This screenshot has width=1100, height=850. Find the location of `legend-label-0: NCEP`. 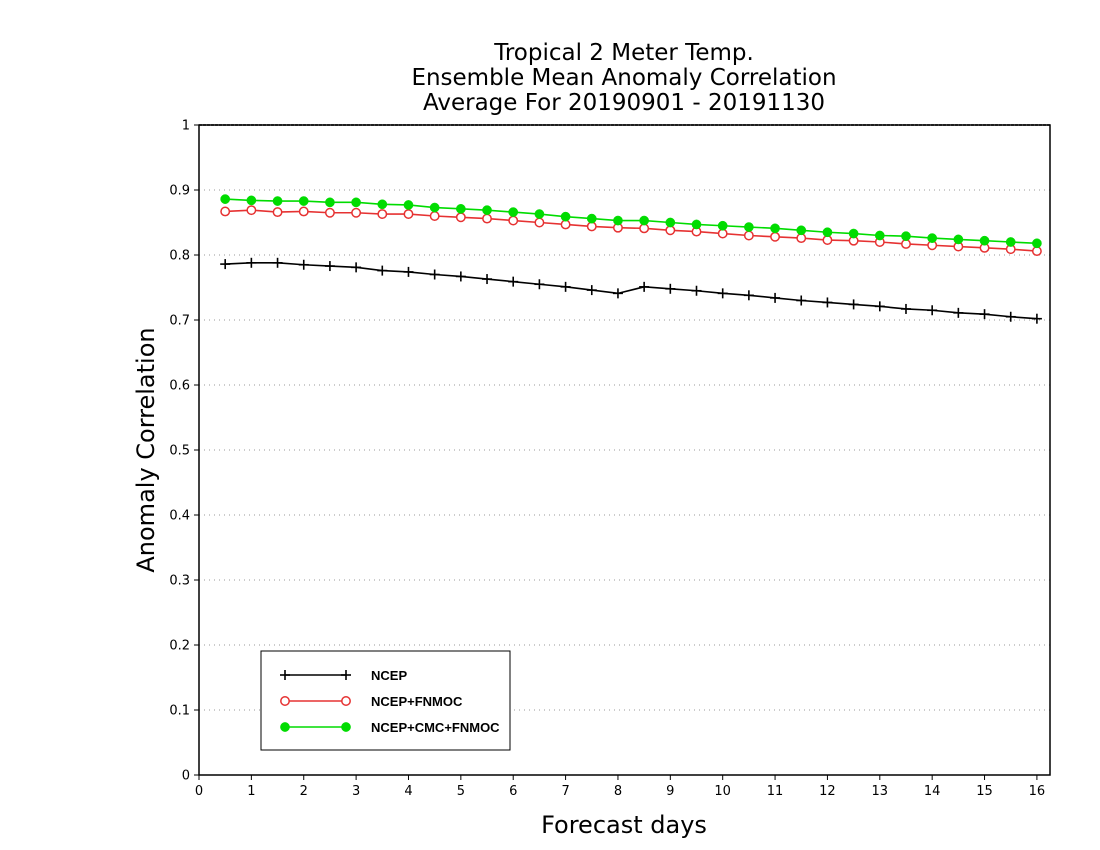

legend-label-0: NCEP is located at coordinates (389, 675).